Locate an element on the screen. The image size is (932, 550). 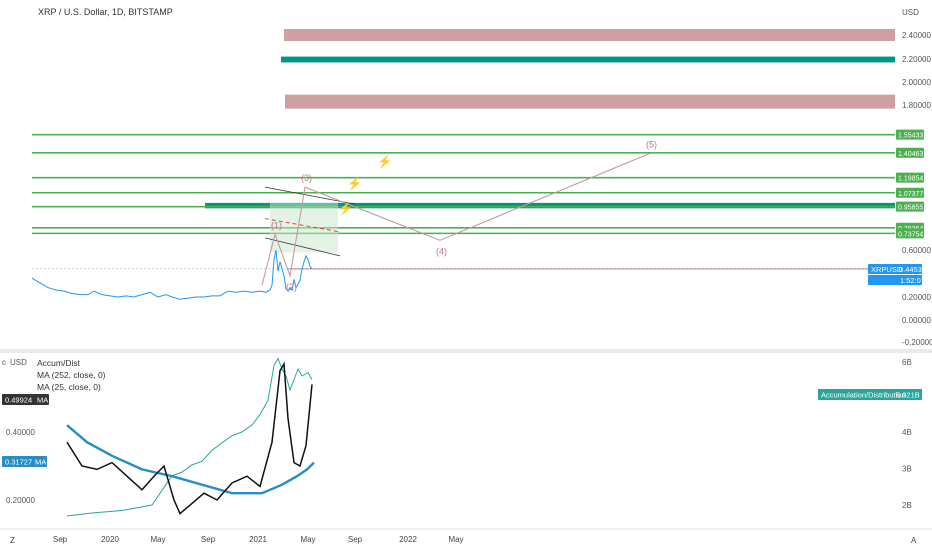
time-tick-label: 2021 is located at coordinates (258, 539).